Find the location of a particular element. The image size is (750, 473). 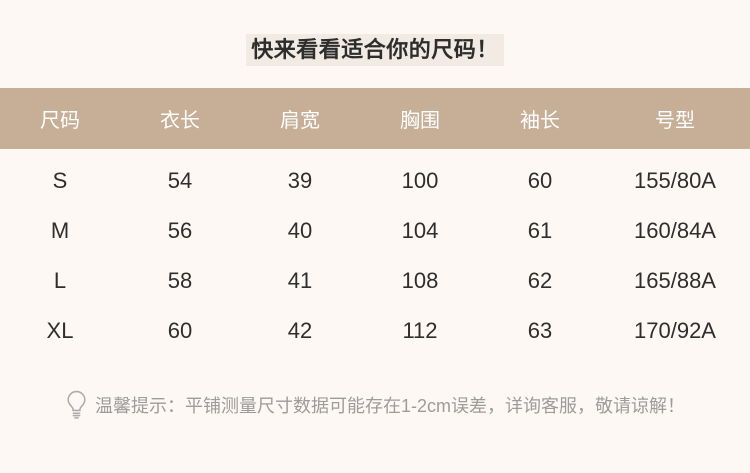

table-cell: 155/80A is located at coordinates (675, 180).